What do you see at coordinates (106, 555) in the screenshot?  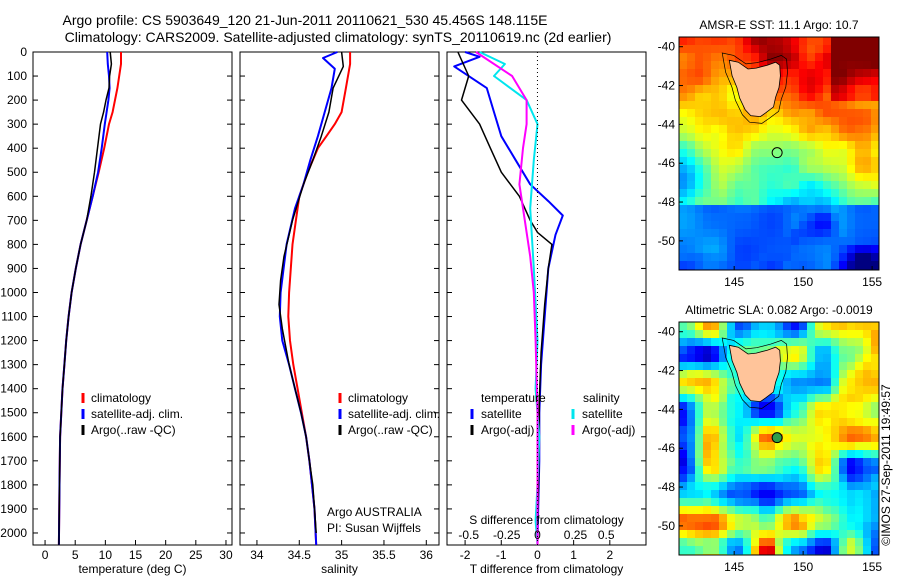 I see `x-tick-label: 10` at bounding box center [106, 555].